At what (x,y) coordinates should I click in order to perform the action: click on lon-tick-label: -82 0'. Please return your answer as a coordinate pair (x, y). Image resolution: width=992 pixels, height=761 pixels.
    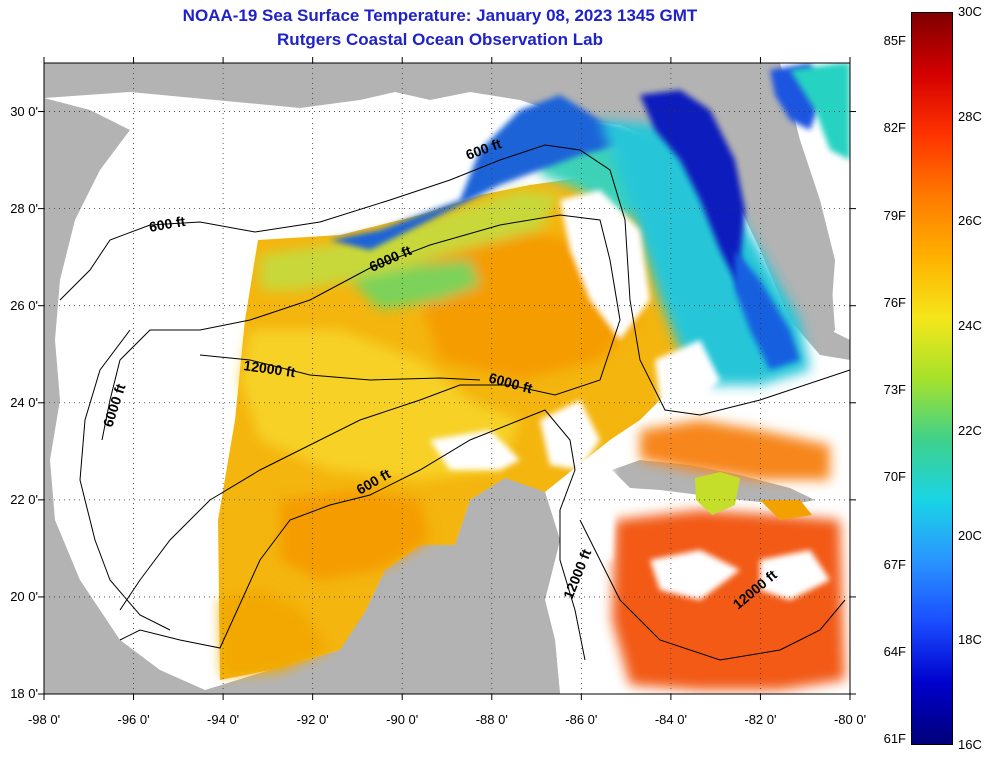
    Looking at the image, I should click on (760, 719).